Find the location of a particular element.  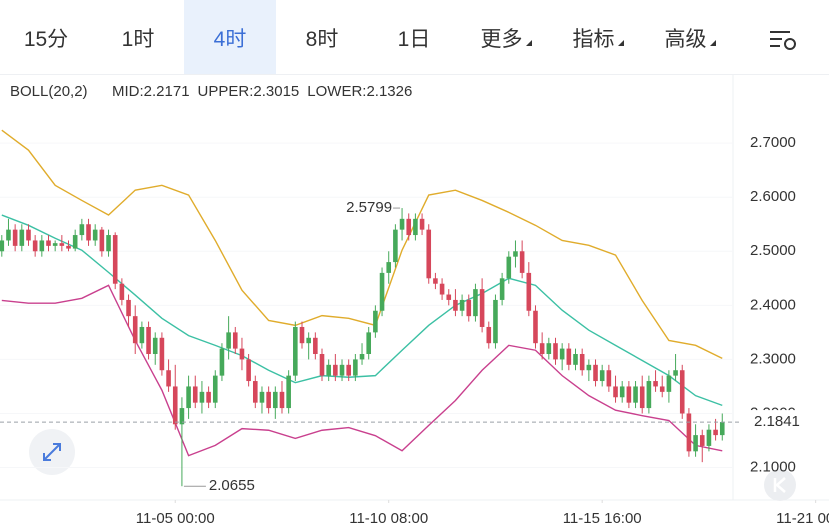

tab: 15分 is located at coordinates (46, 39).